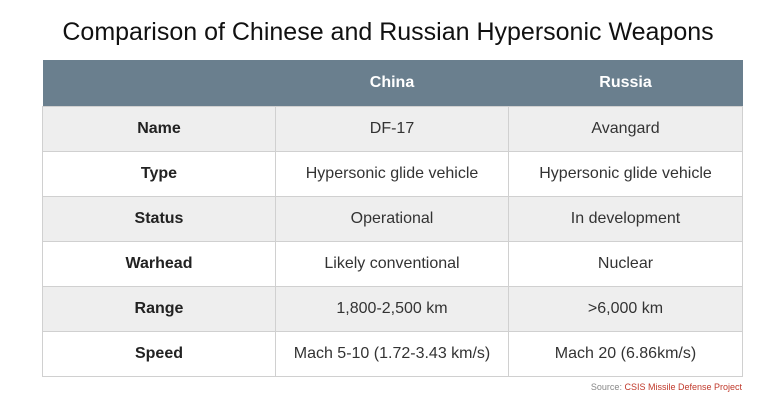  I want to click on header-cell-blank, so click(159, 83).